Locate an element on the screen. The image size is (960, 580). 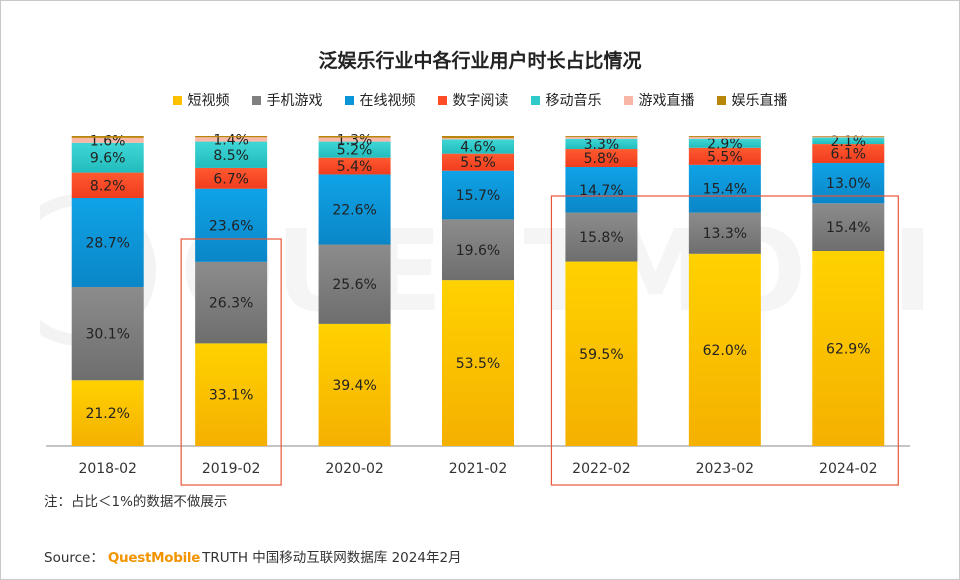
data-label: 39.4% is located at coordinates (354, 386).